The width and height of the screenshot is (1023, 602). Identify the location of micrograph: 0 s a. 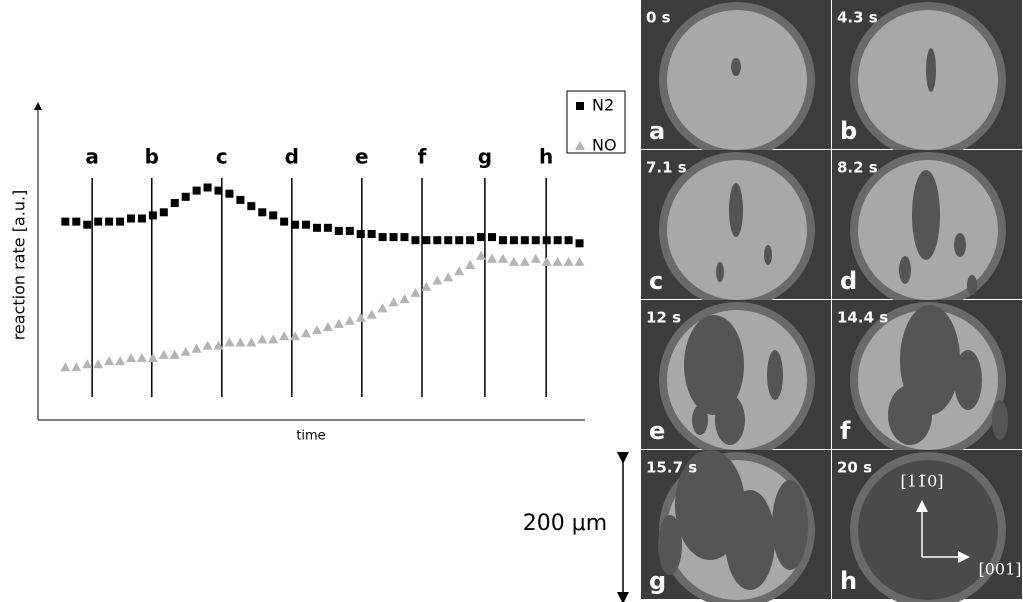
(736, 79).